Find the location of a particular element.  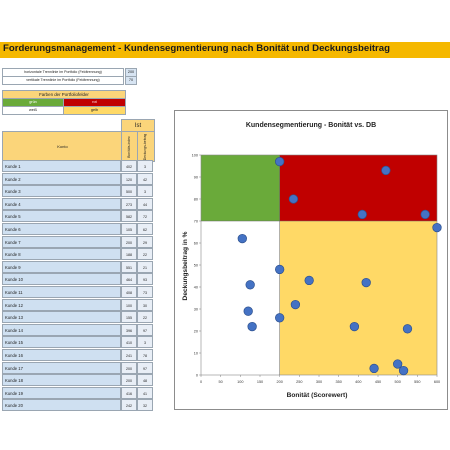

y-axis-label: Deckungsbeitrag in % is located at coordinates (185, 265).